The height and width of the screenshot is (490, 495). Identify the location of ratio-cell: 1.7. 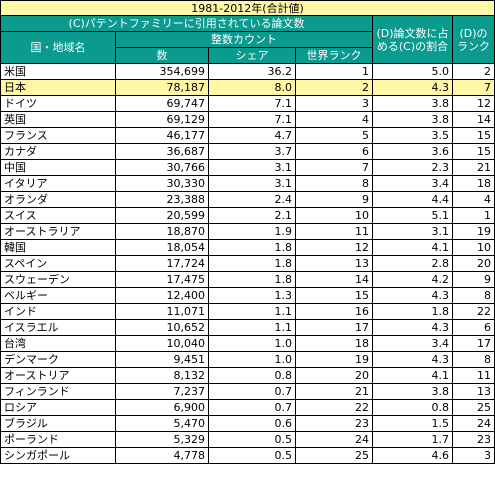
(412, 439).